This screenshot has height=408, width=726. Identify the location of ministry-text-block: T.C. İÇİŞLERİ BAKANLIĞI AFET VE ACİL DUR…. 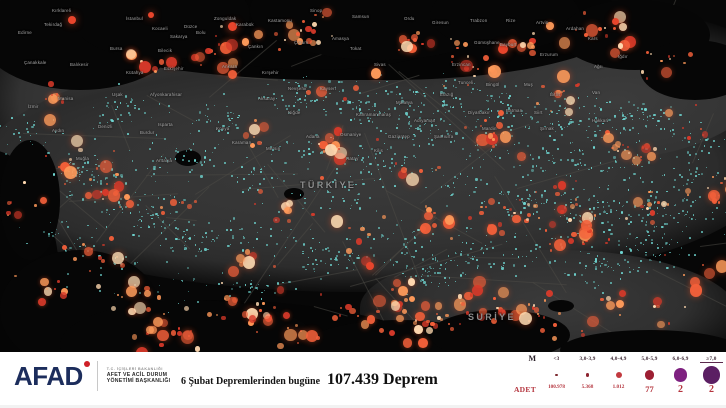
(139, 375).